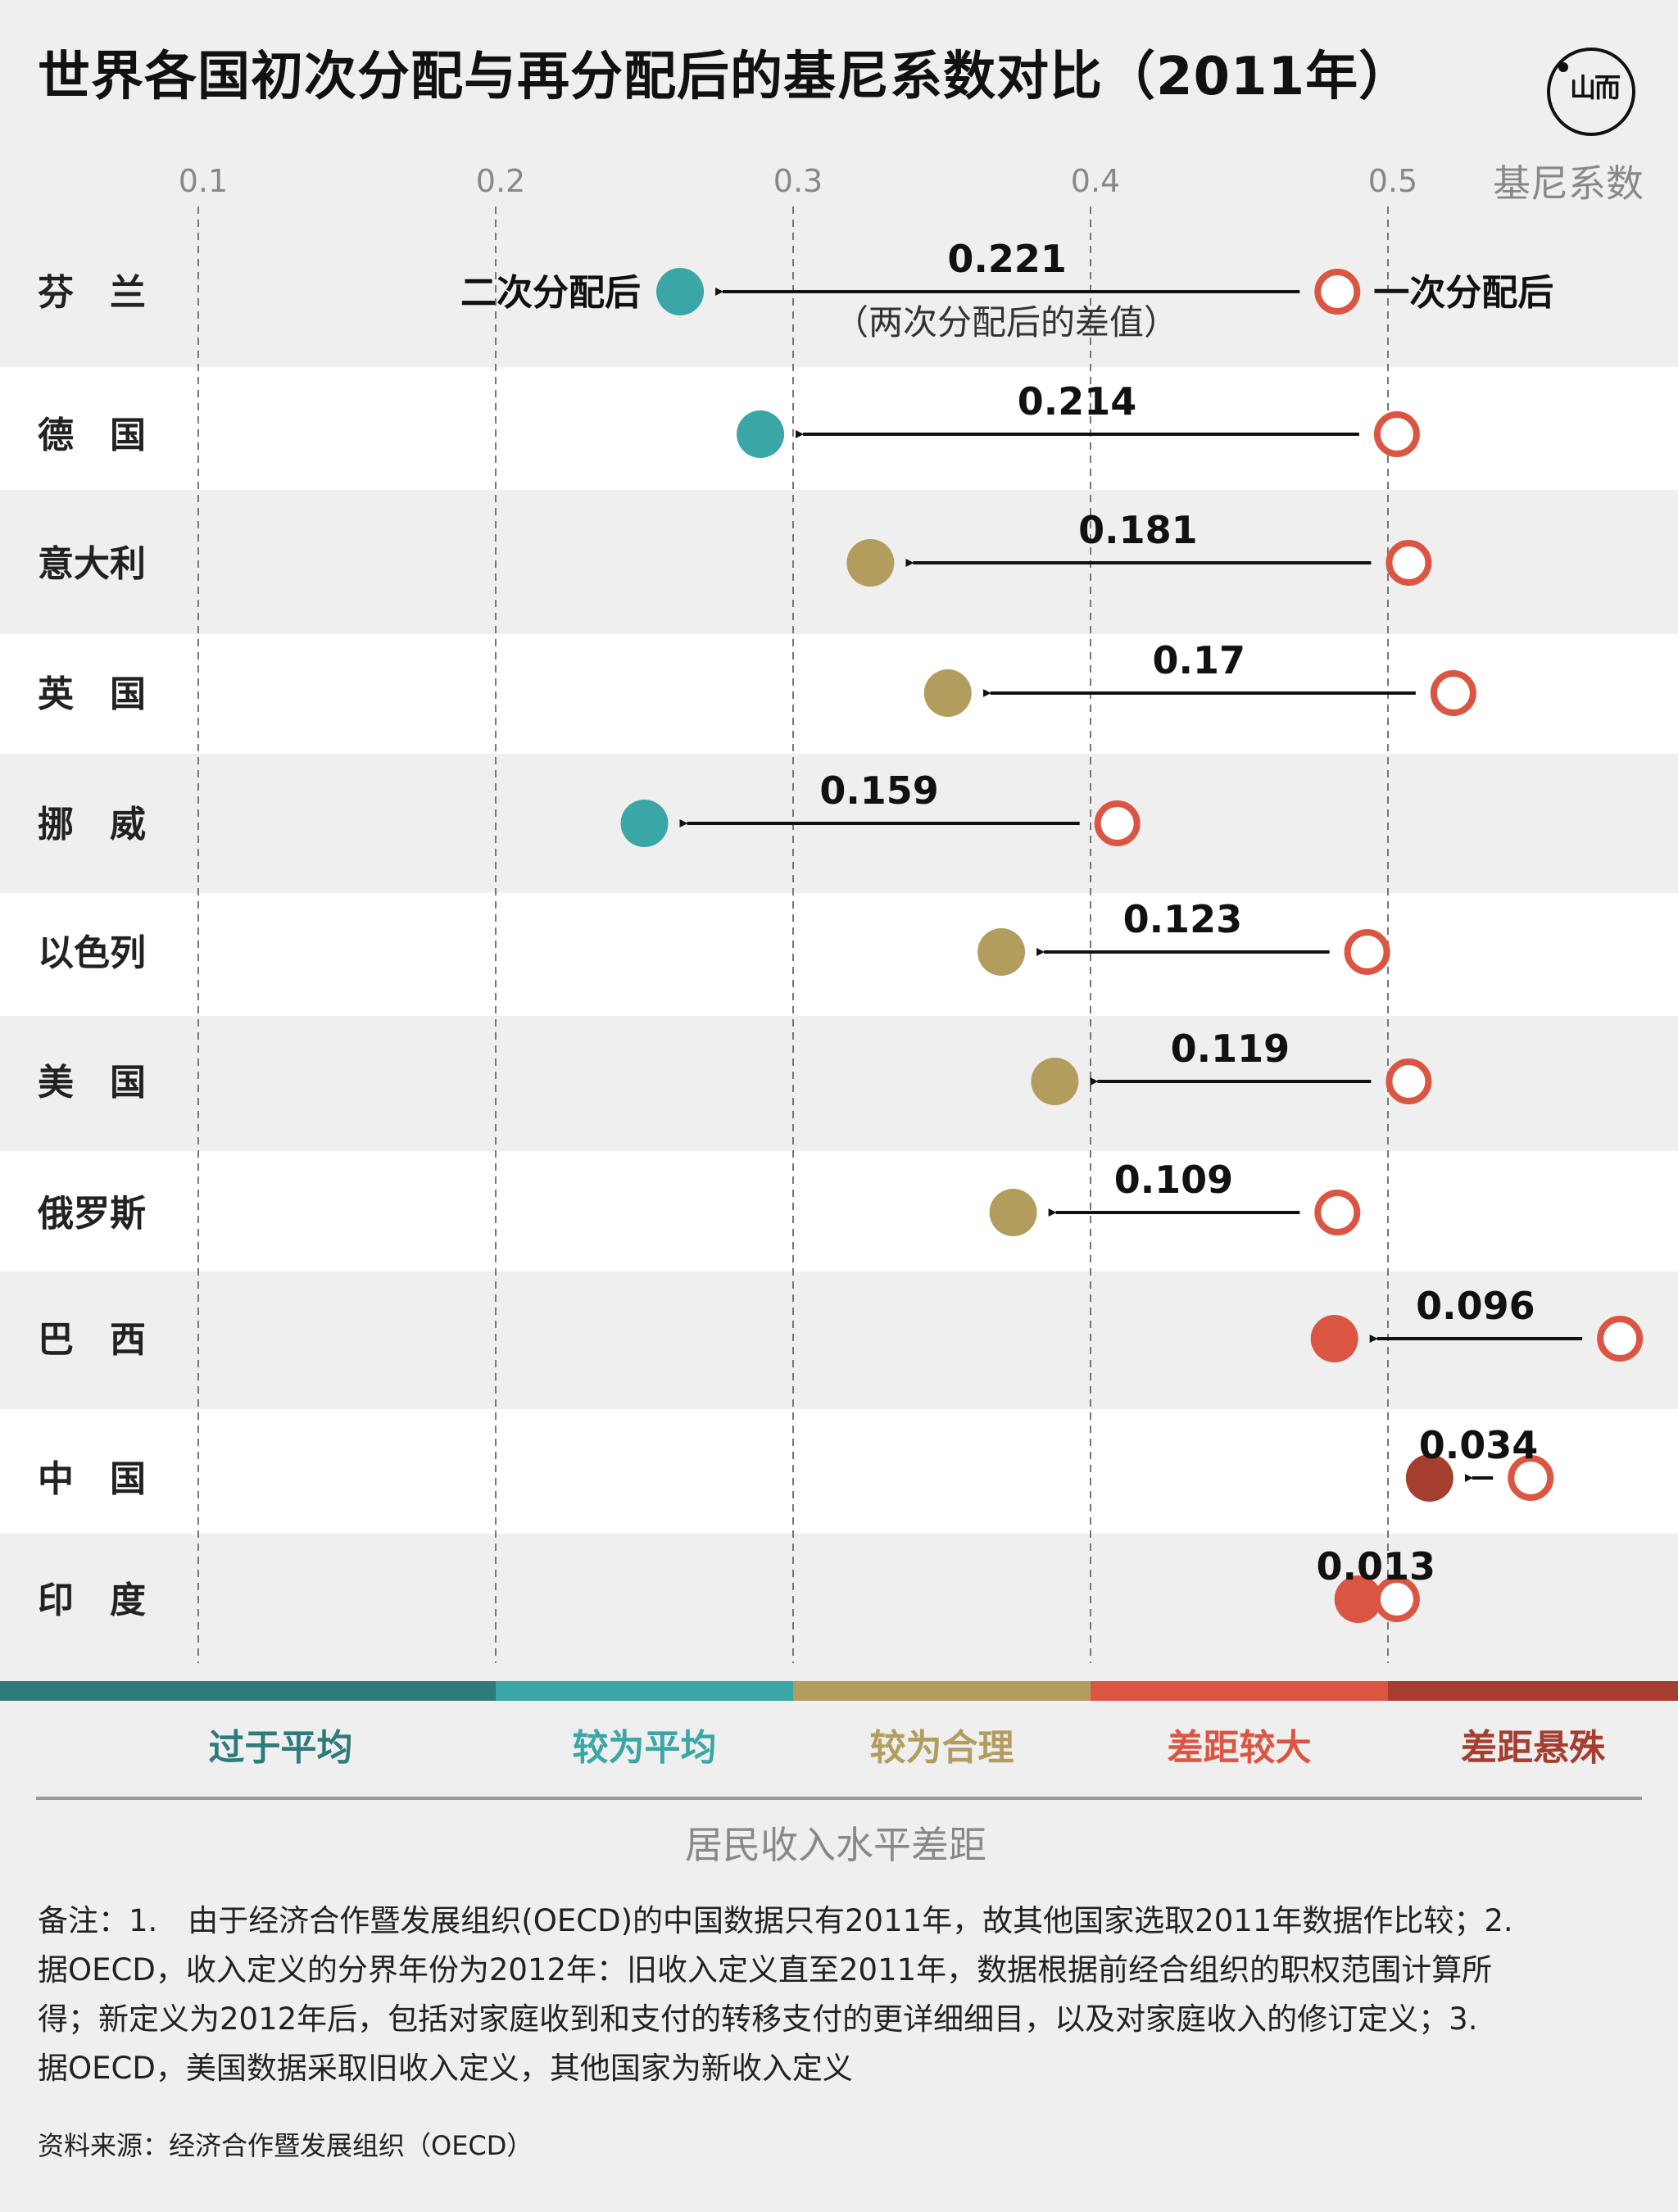 This screenshot has width=1678, height=2212. Describe the element at coordinates (1174, 1180) in the screenshot. I see `diff-label: 0.109` at that location.